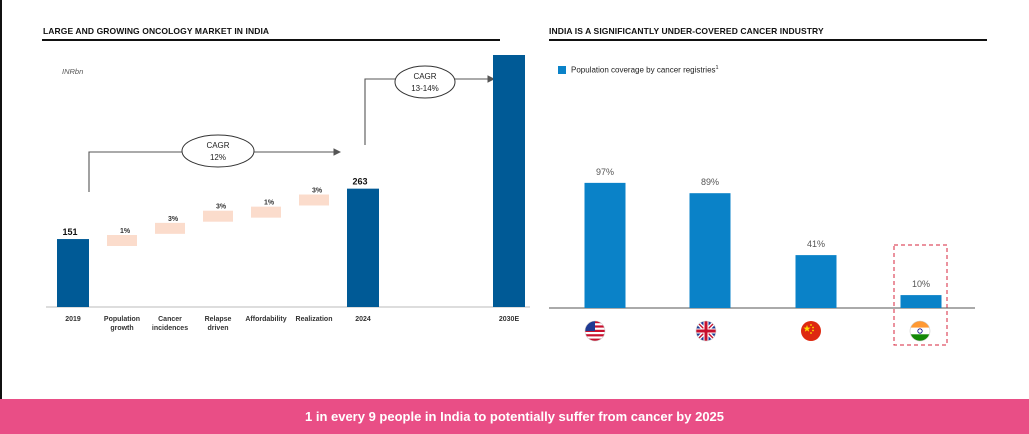 The image size is (1029, 434). Describe the element at coordinates (425, 88) in the screenshot. I see `cagr2-value: 13-14%` at that location.